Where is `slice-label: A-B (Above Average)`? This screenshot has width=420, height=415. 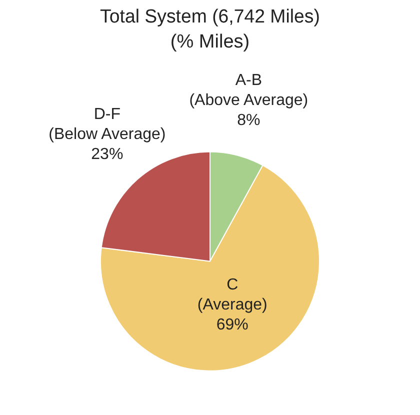
slice-label: A-B (Above Average) is located at coordinates (248, 91).